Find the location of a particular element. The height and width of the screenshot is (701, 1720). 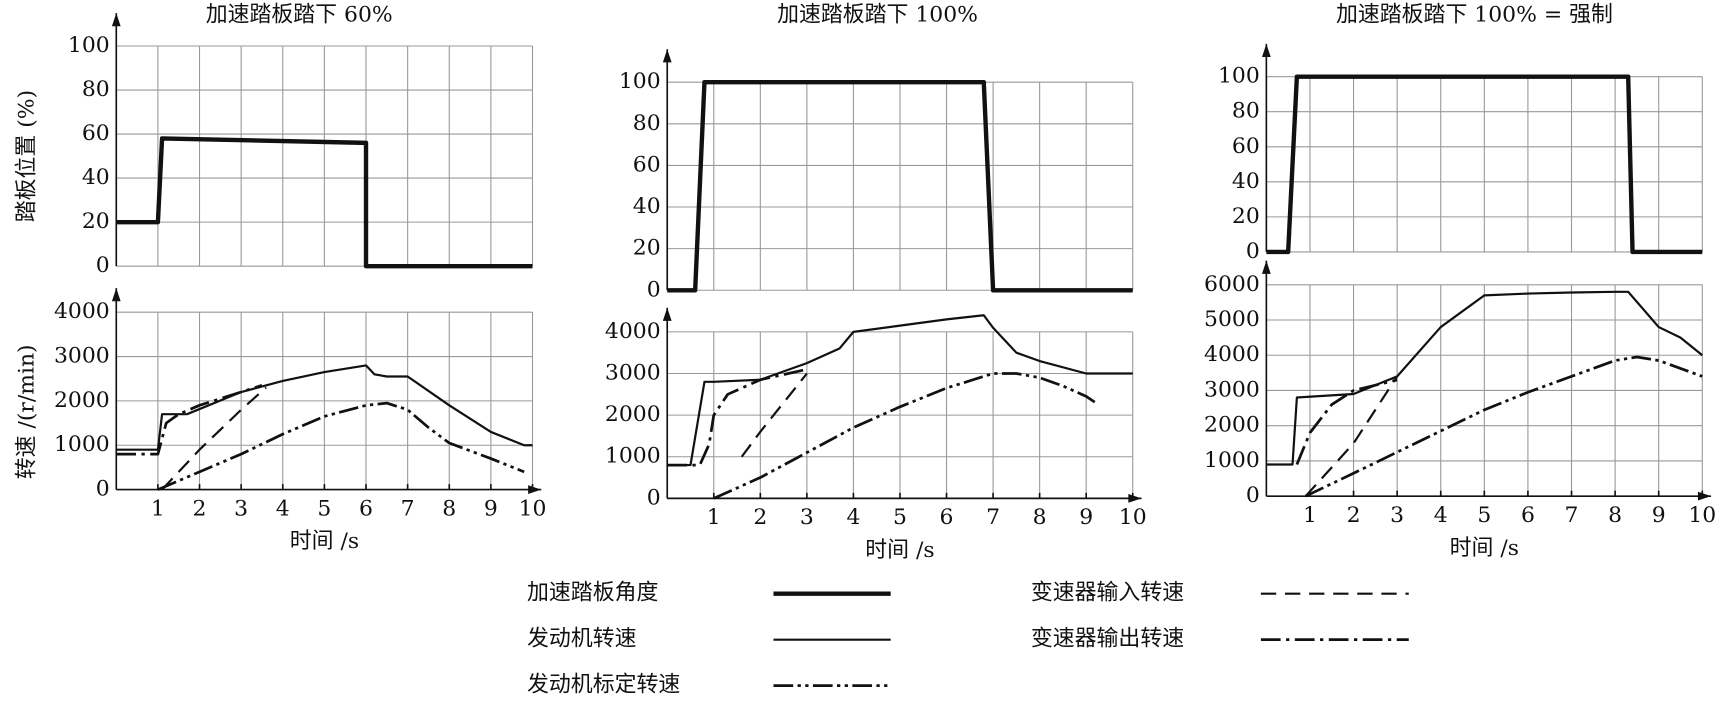

panel-title: 加速踏板踏下 100% is located at coordinates (877, 14).